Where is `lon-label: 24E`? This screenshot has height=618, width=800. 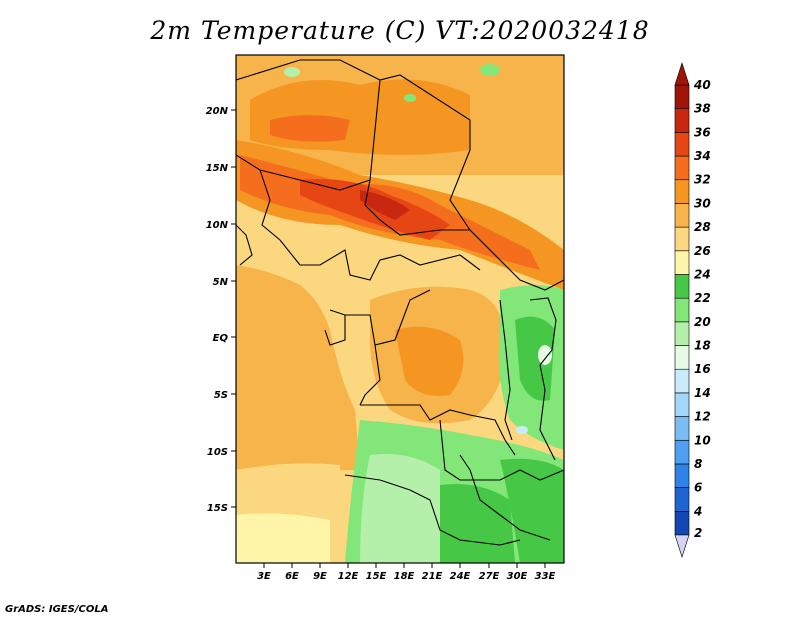
lon-label: 24E is located at coordinates (460, 576).